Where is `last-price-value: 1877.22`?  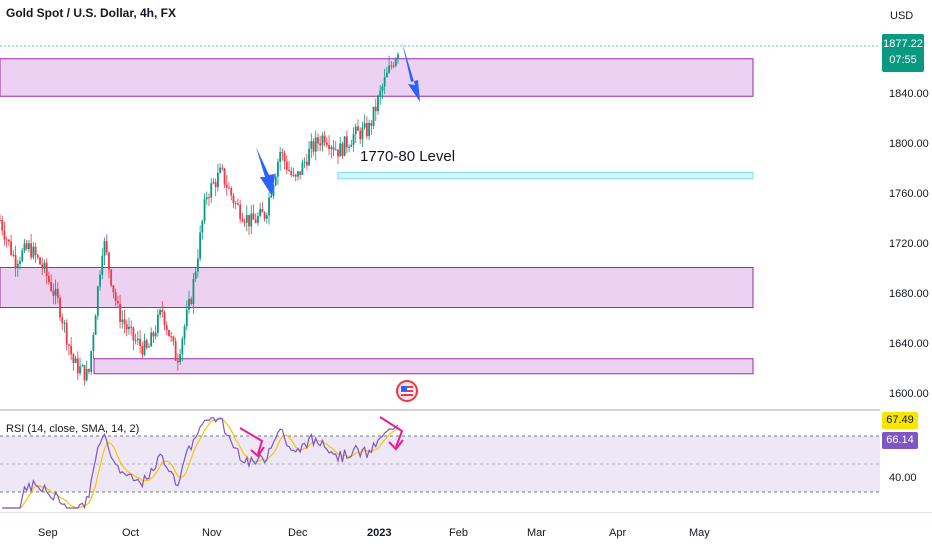
last-price-value: 1877.22 is located at coordinates (903, 44).